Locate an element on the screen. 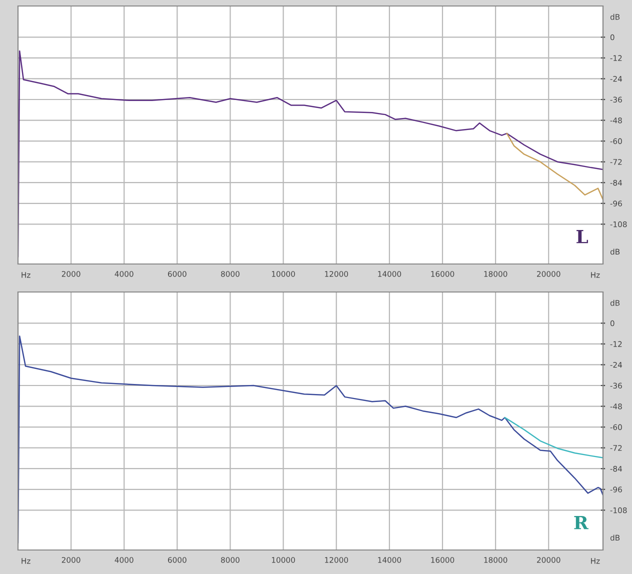 The height and width of the screenshot is (574, 632). annotation: L is located at coordinates (582, 237).